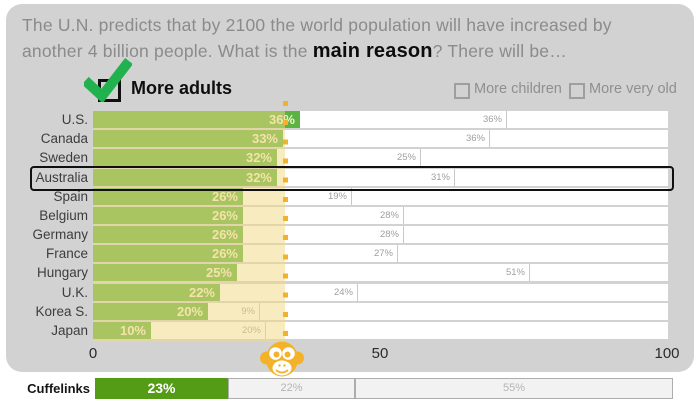 This screenshot has width=700, height=404. Describe the element at coordinates (282, 359) in the screenshot. I see `monkey-face-icon` at that location.